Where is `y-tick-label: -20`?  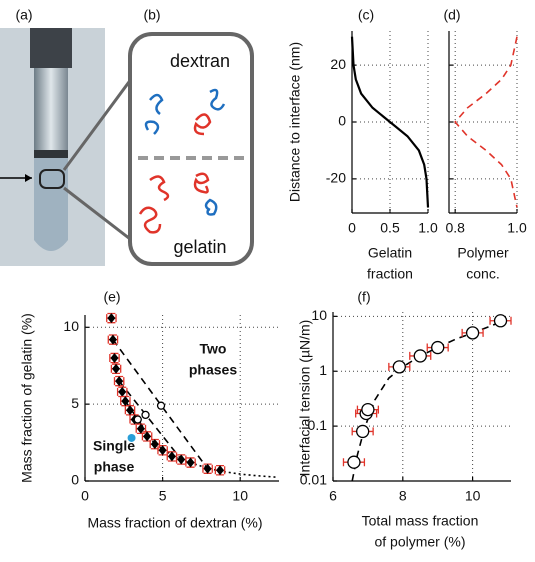
y-tick-label: -20 is located at coordinates (336, 178).